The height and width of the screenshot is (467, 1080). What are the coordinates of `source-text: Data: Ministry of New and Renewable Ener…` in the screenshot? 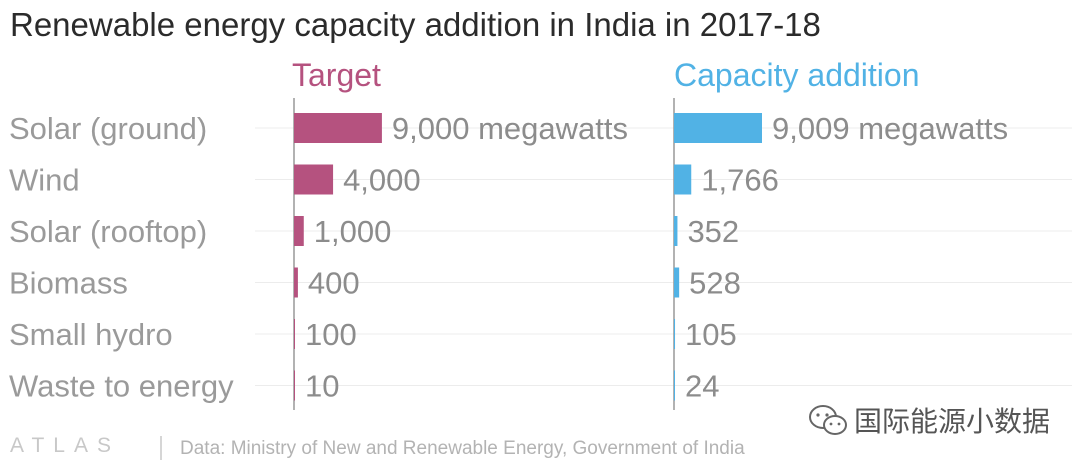 It's located at (462, 448).